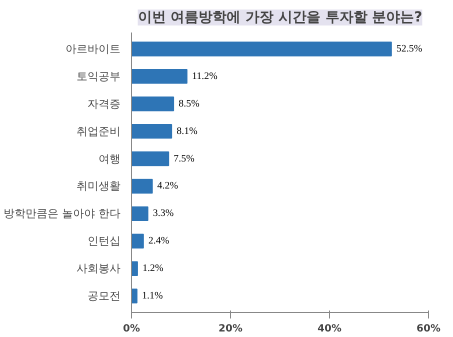 Image resolution: width=453 pixels, height=337 pixels. Describe the element at coordinates (62, 213) in the screenshot. I see `y-tick-label: 방학만큼은 놀아야 한다` at that location.